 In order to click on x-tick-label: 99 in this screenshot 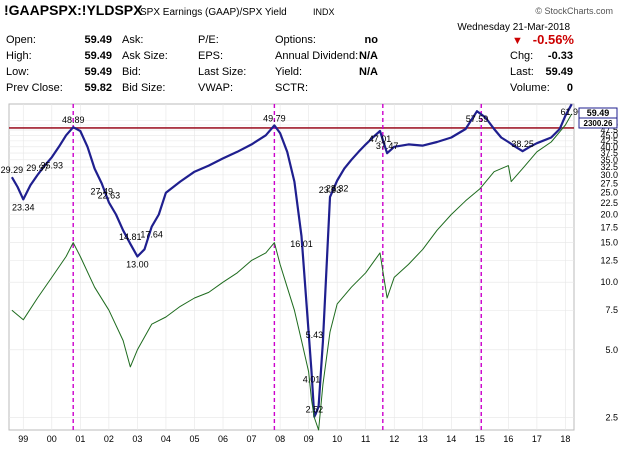, I will do `click(23, 439)`.